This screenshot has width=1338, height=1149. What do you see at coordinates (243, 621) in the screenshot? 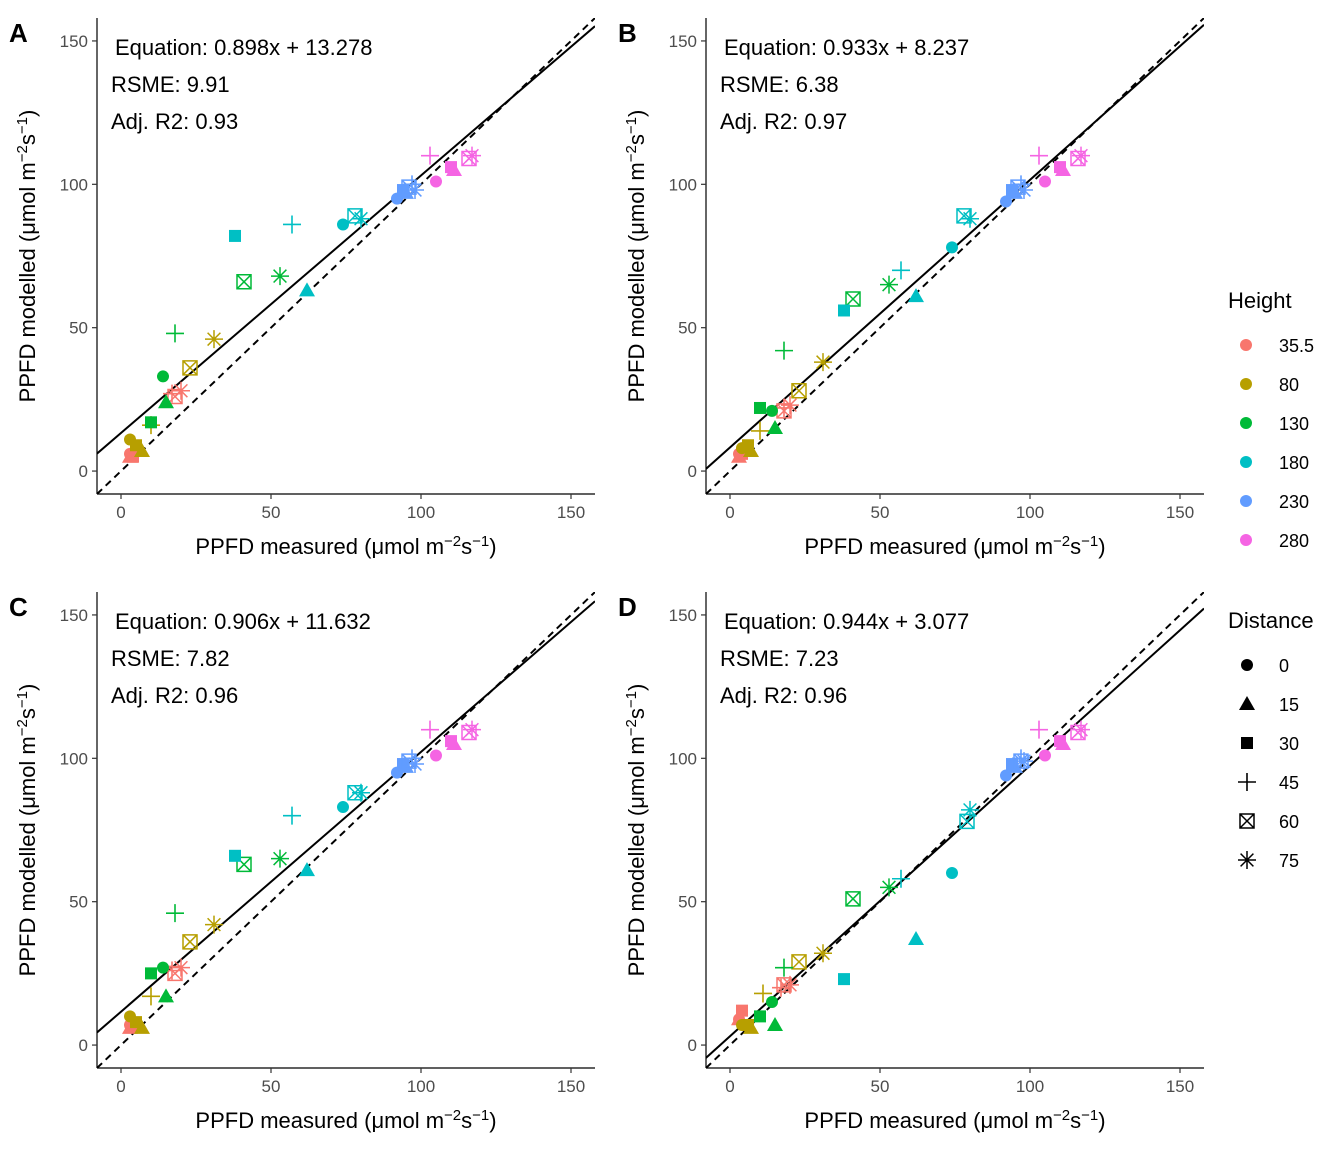
I see `annotation-text: Equation: 0.906x + 11.632` at bounding box center [243, 621].